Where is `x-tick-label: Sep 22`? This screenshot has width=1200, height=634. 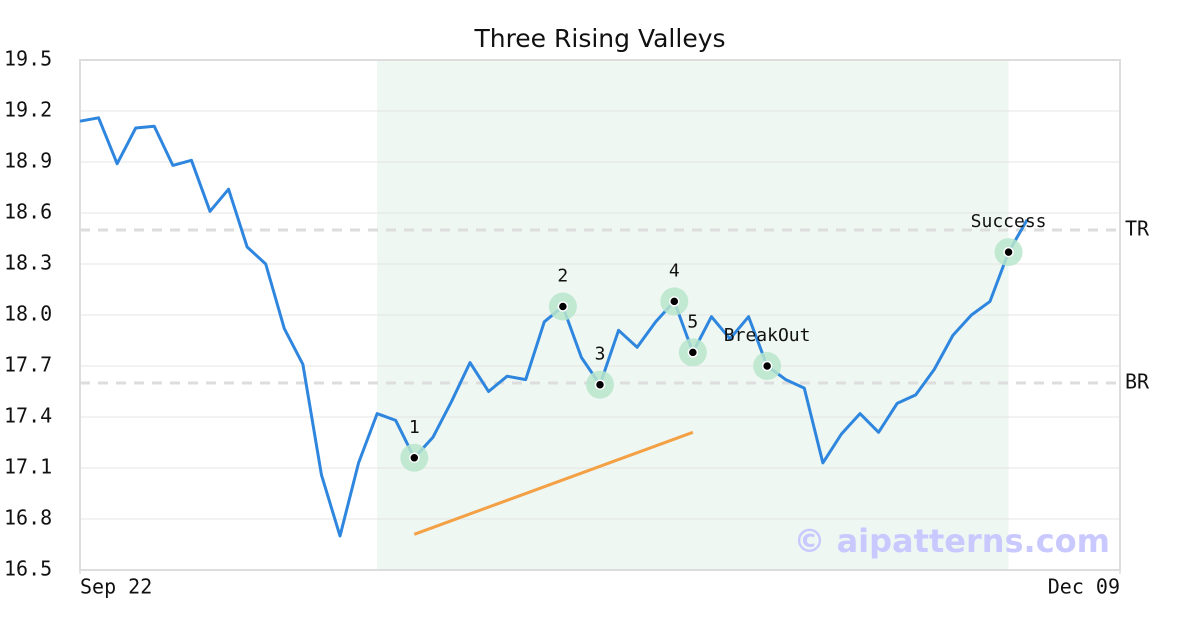
x-tick-label: Sep 22 is located at coordinates (116, 587).